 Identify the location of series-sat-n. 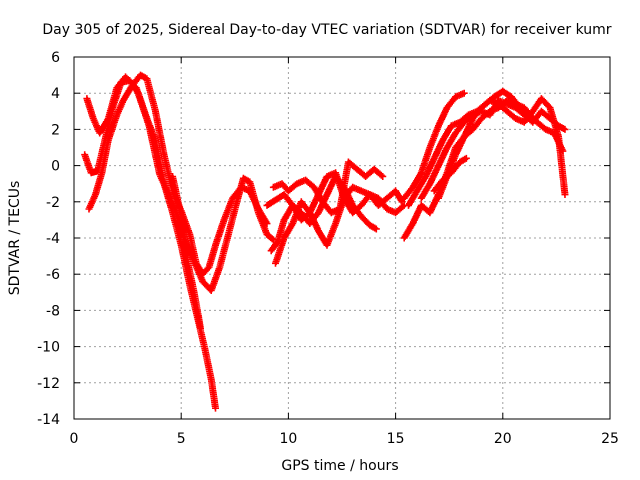
(486, 149).